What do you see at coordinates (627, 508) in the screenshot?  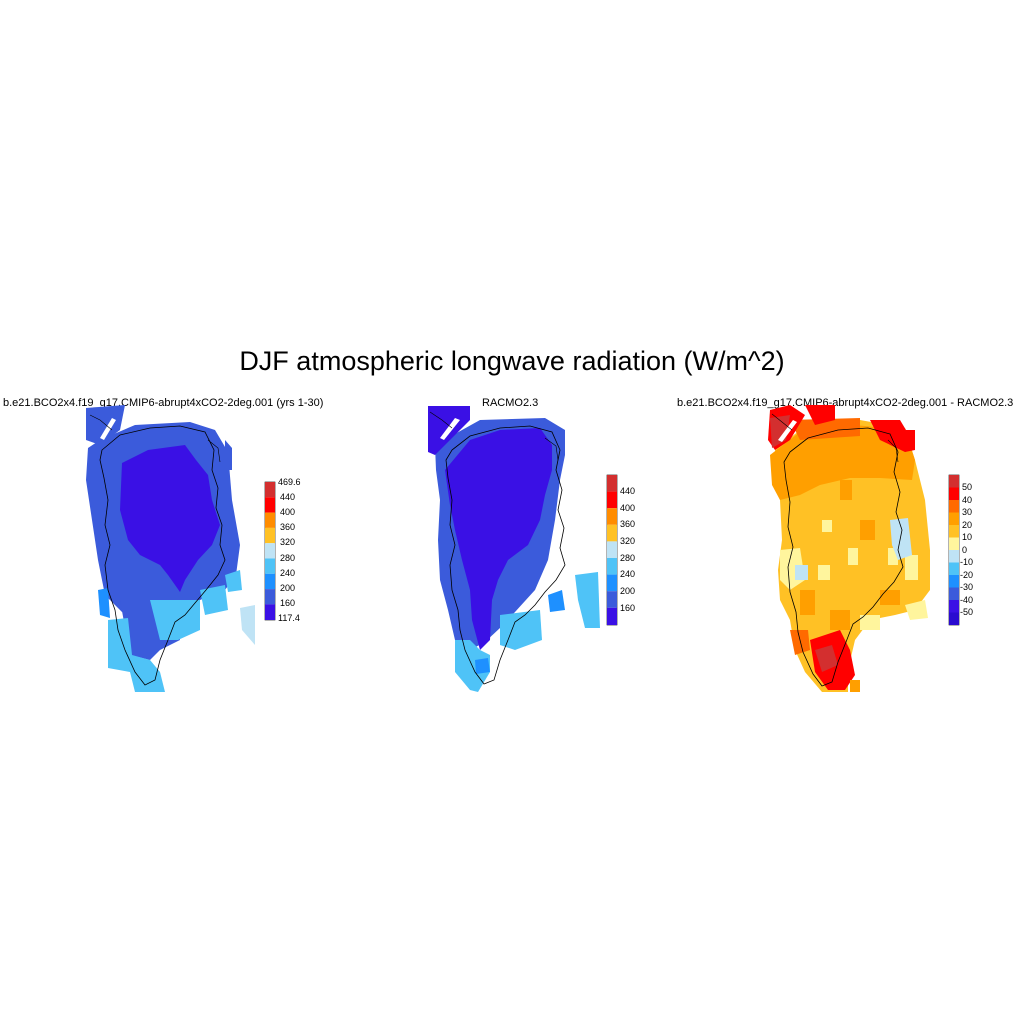 I see `cb2-label: 400` at bounding box center [627, 508].